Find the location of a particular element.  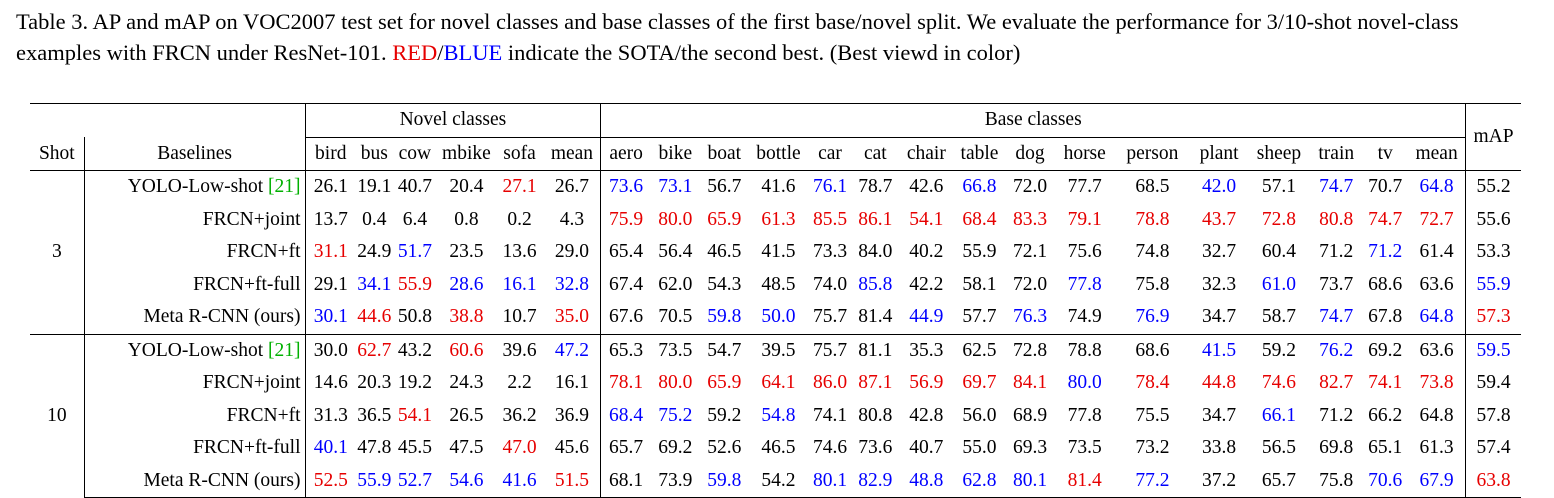

novel-ap-cell: 28.6 is located at coordinates (466, 284).